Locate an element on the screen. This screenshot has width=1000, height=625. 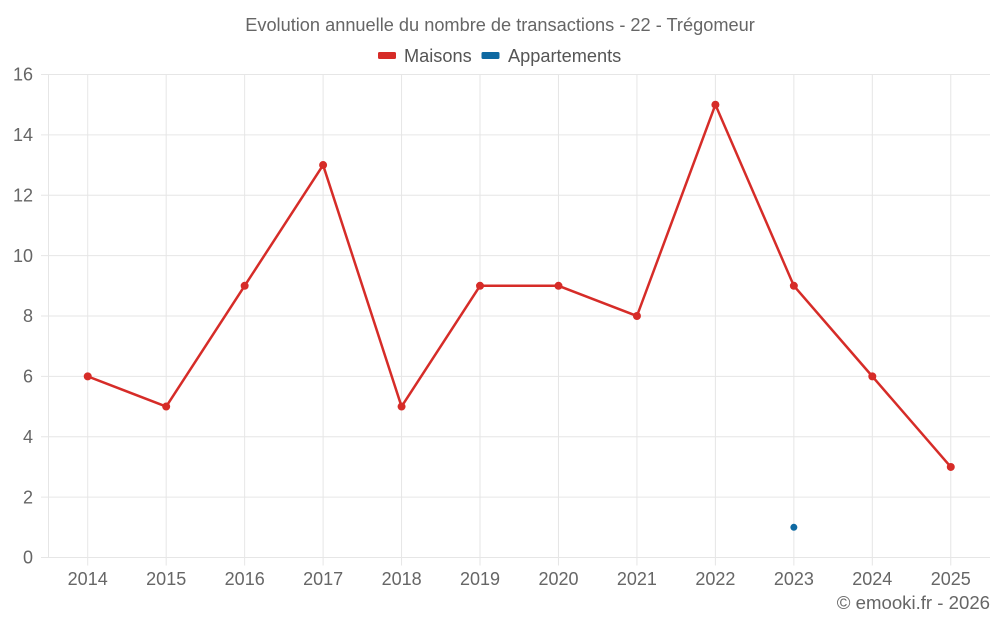
svg-text: 8 is located at coordinates (28, 316).